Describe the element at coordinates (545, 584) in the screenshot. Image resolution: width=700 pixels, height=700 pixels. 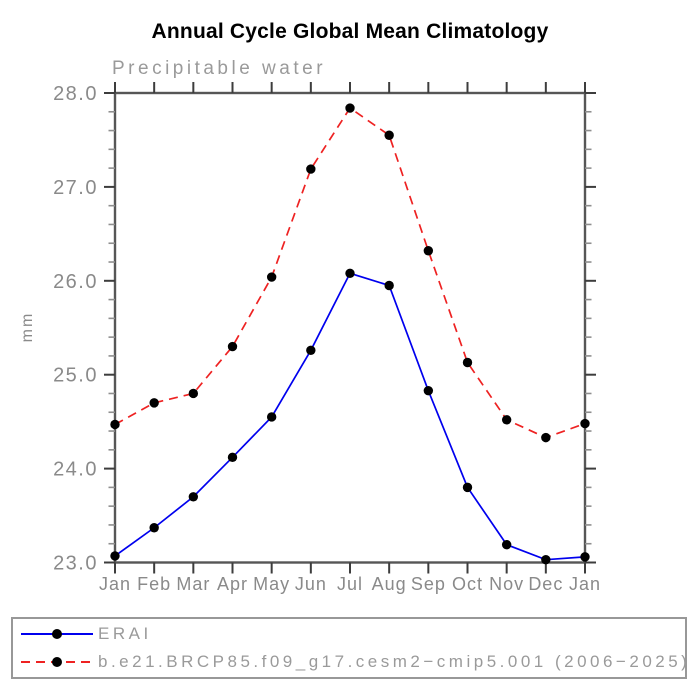
I see `x-tick-label: Dec` at that location.